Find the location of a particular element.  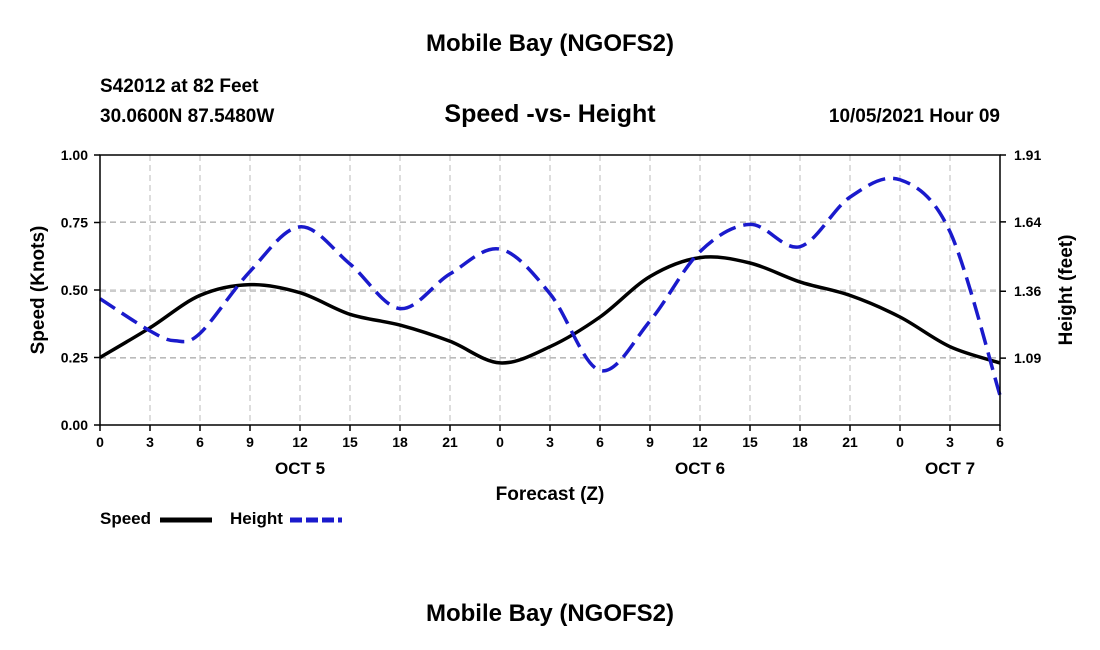

legend-speed-label: Speed is located at coordinates (126, 518).